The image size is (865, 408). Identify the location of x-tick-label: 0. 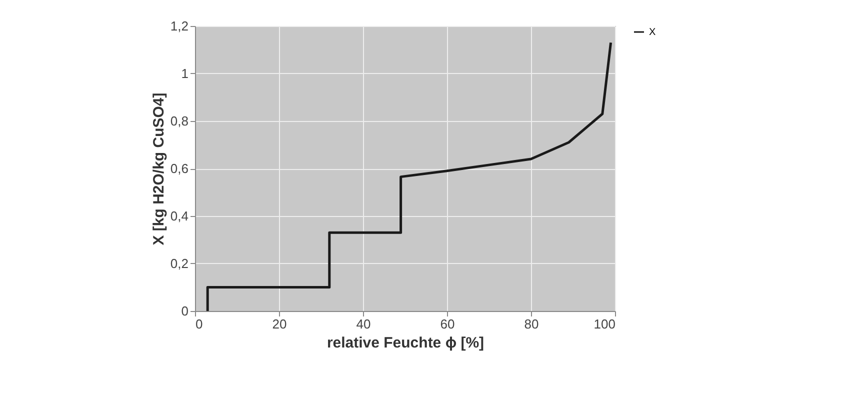
(199, 324).